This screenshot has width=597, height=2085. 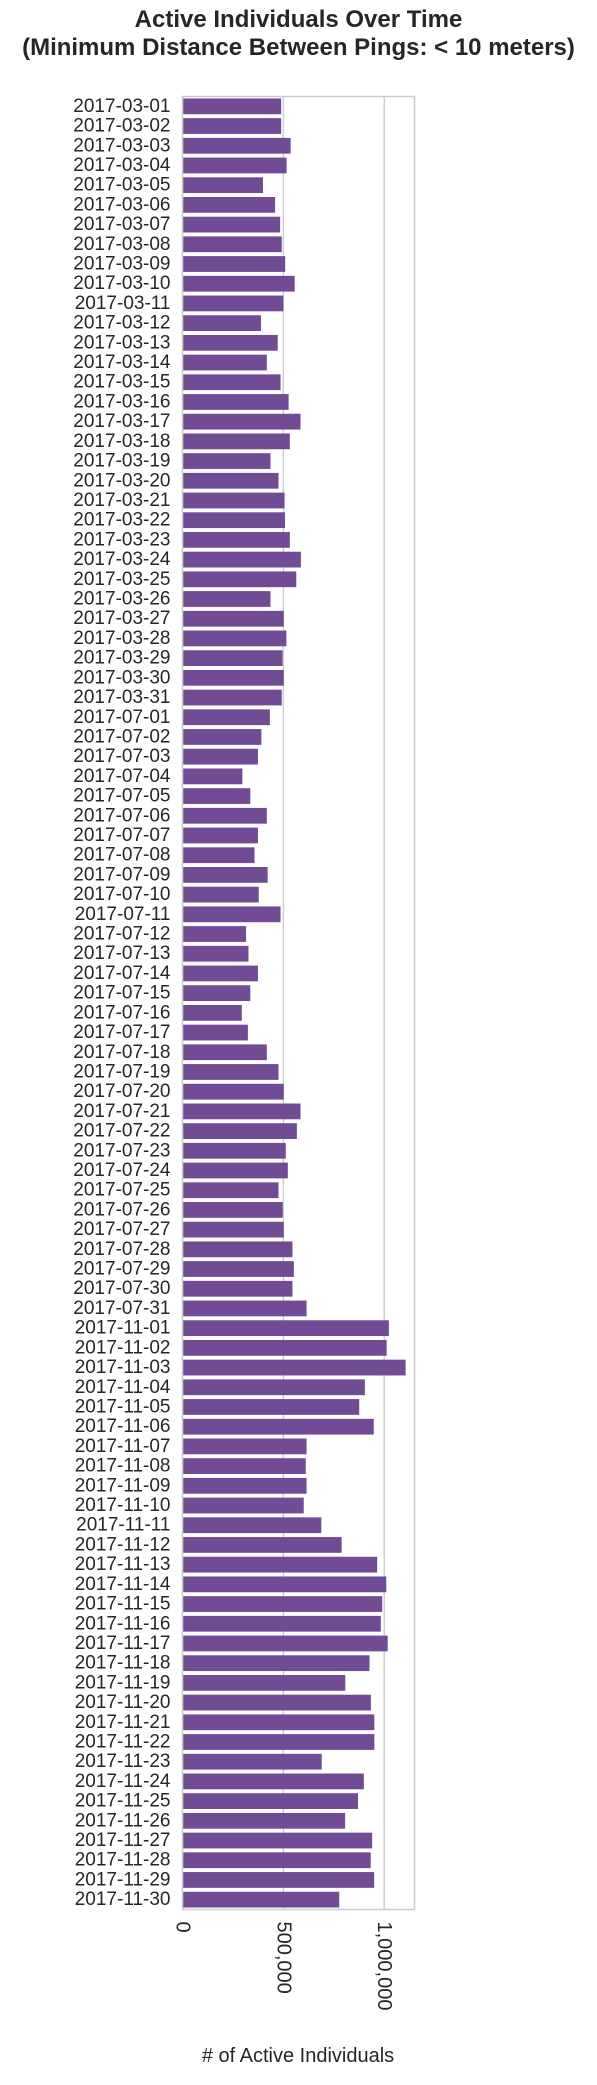 I want to click on y-tick-label-2017-11-09: 2017-11-09, so click(x=123, y=1485).